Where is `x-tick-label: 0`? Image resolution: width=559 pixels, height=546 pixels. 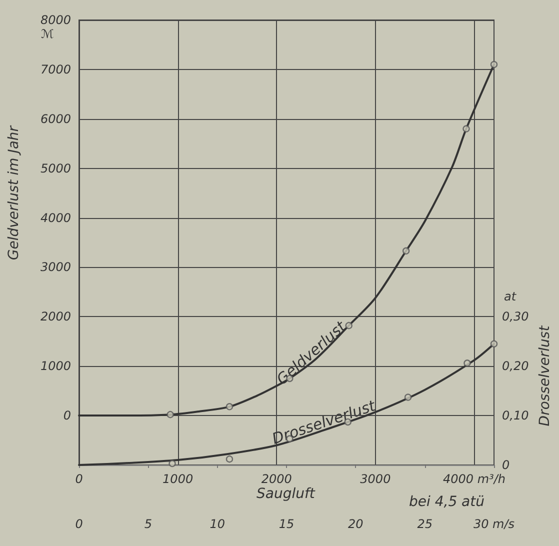
x-tick-label: 0 is located at coordinates (79, 479).